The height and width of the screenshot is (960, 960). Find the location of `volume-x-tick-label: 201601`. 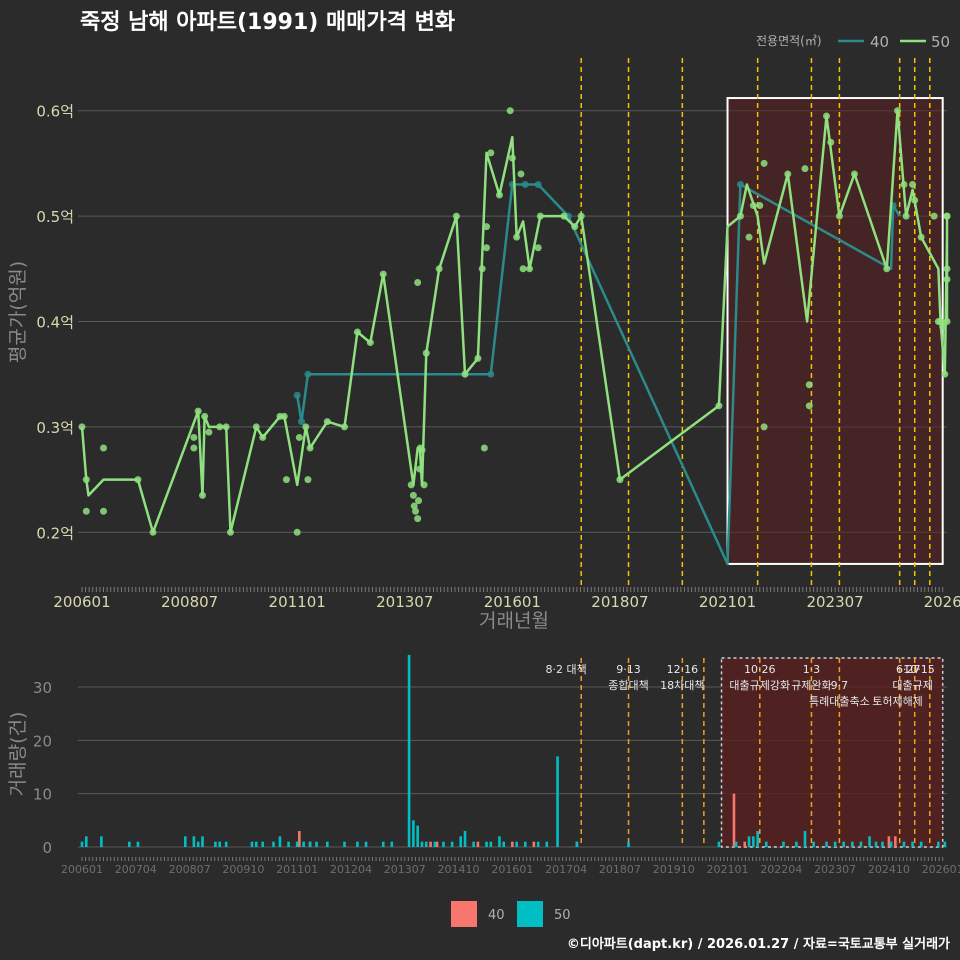

volume-x-tick-label: 201601 is located at coordinates (512, 869).